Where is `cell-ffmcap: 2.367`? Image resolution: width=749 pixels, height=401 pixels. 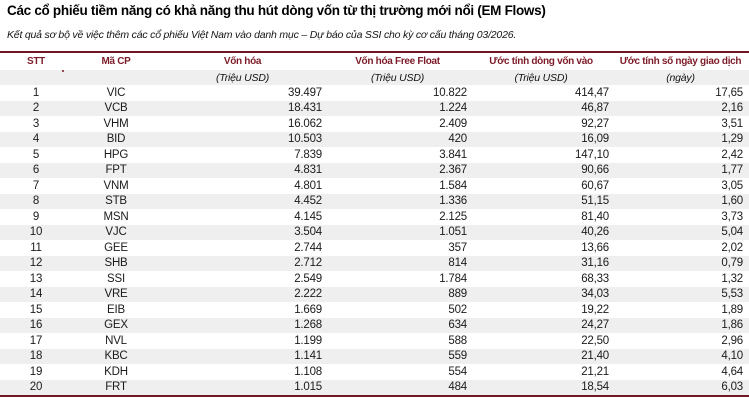
cell-ffmcap: 2.367 is located at coordinates (453, 170).